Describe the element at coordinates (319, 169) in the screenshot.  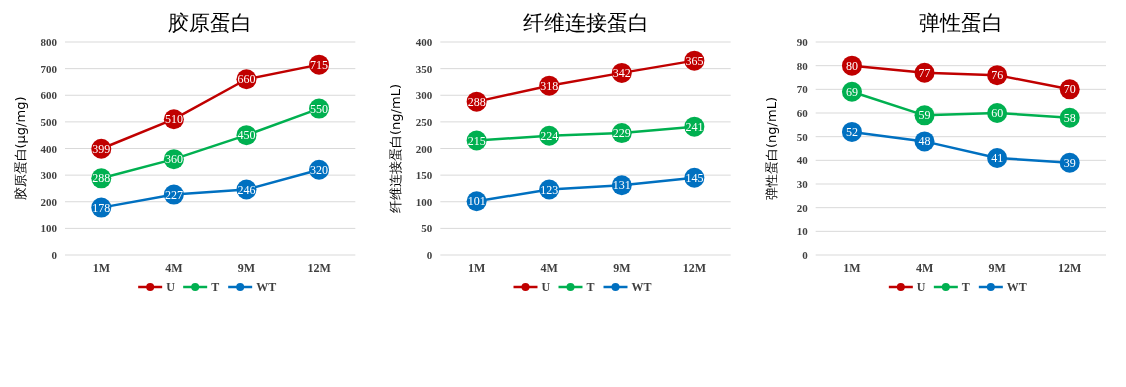
I see `data-label: 320` at that location.